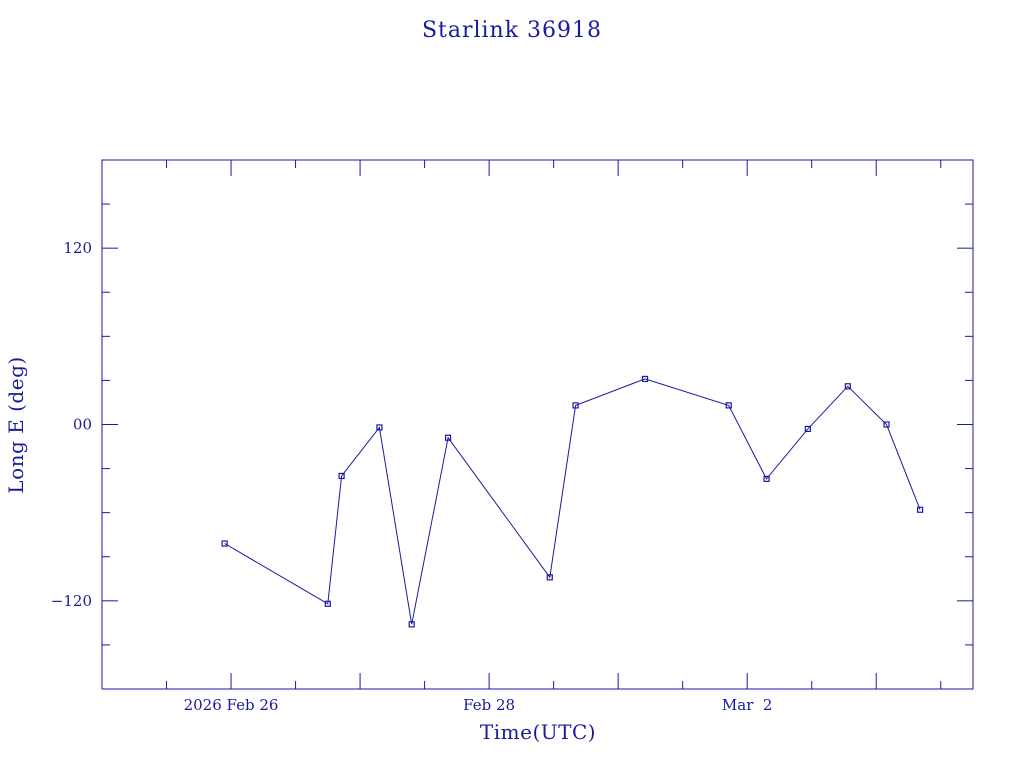 The width and height of the screenshot is (1024, 768). I want to click on x-tick-label: Feb 28, so click(489, 705).